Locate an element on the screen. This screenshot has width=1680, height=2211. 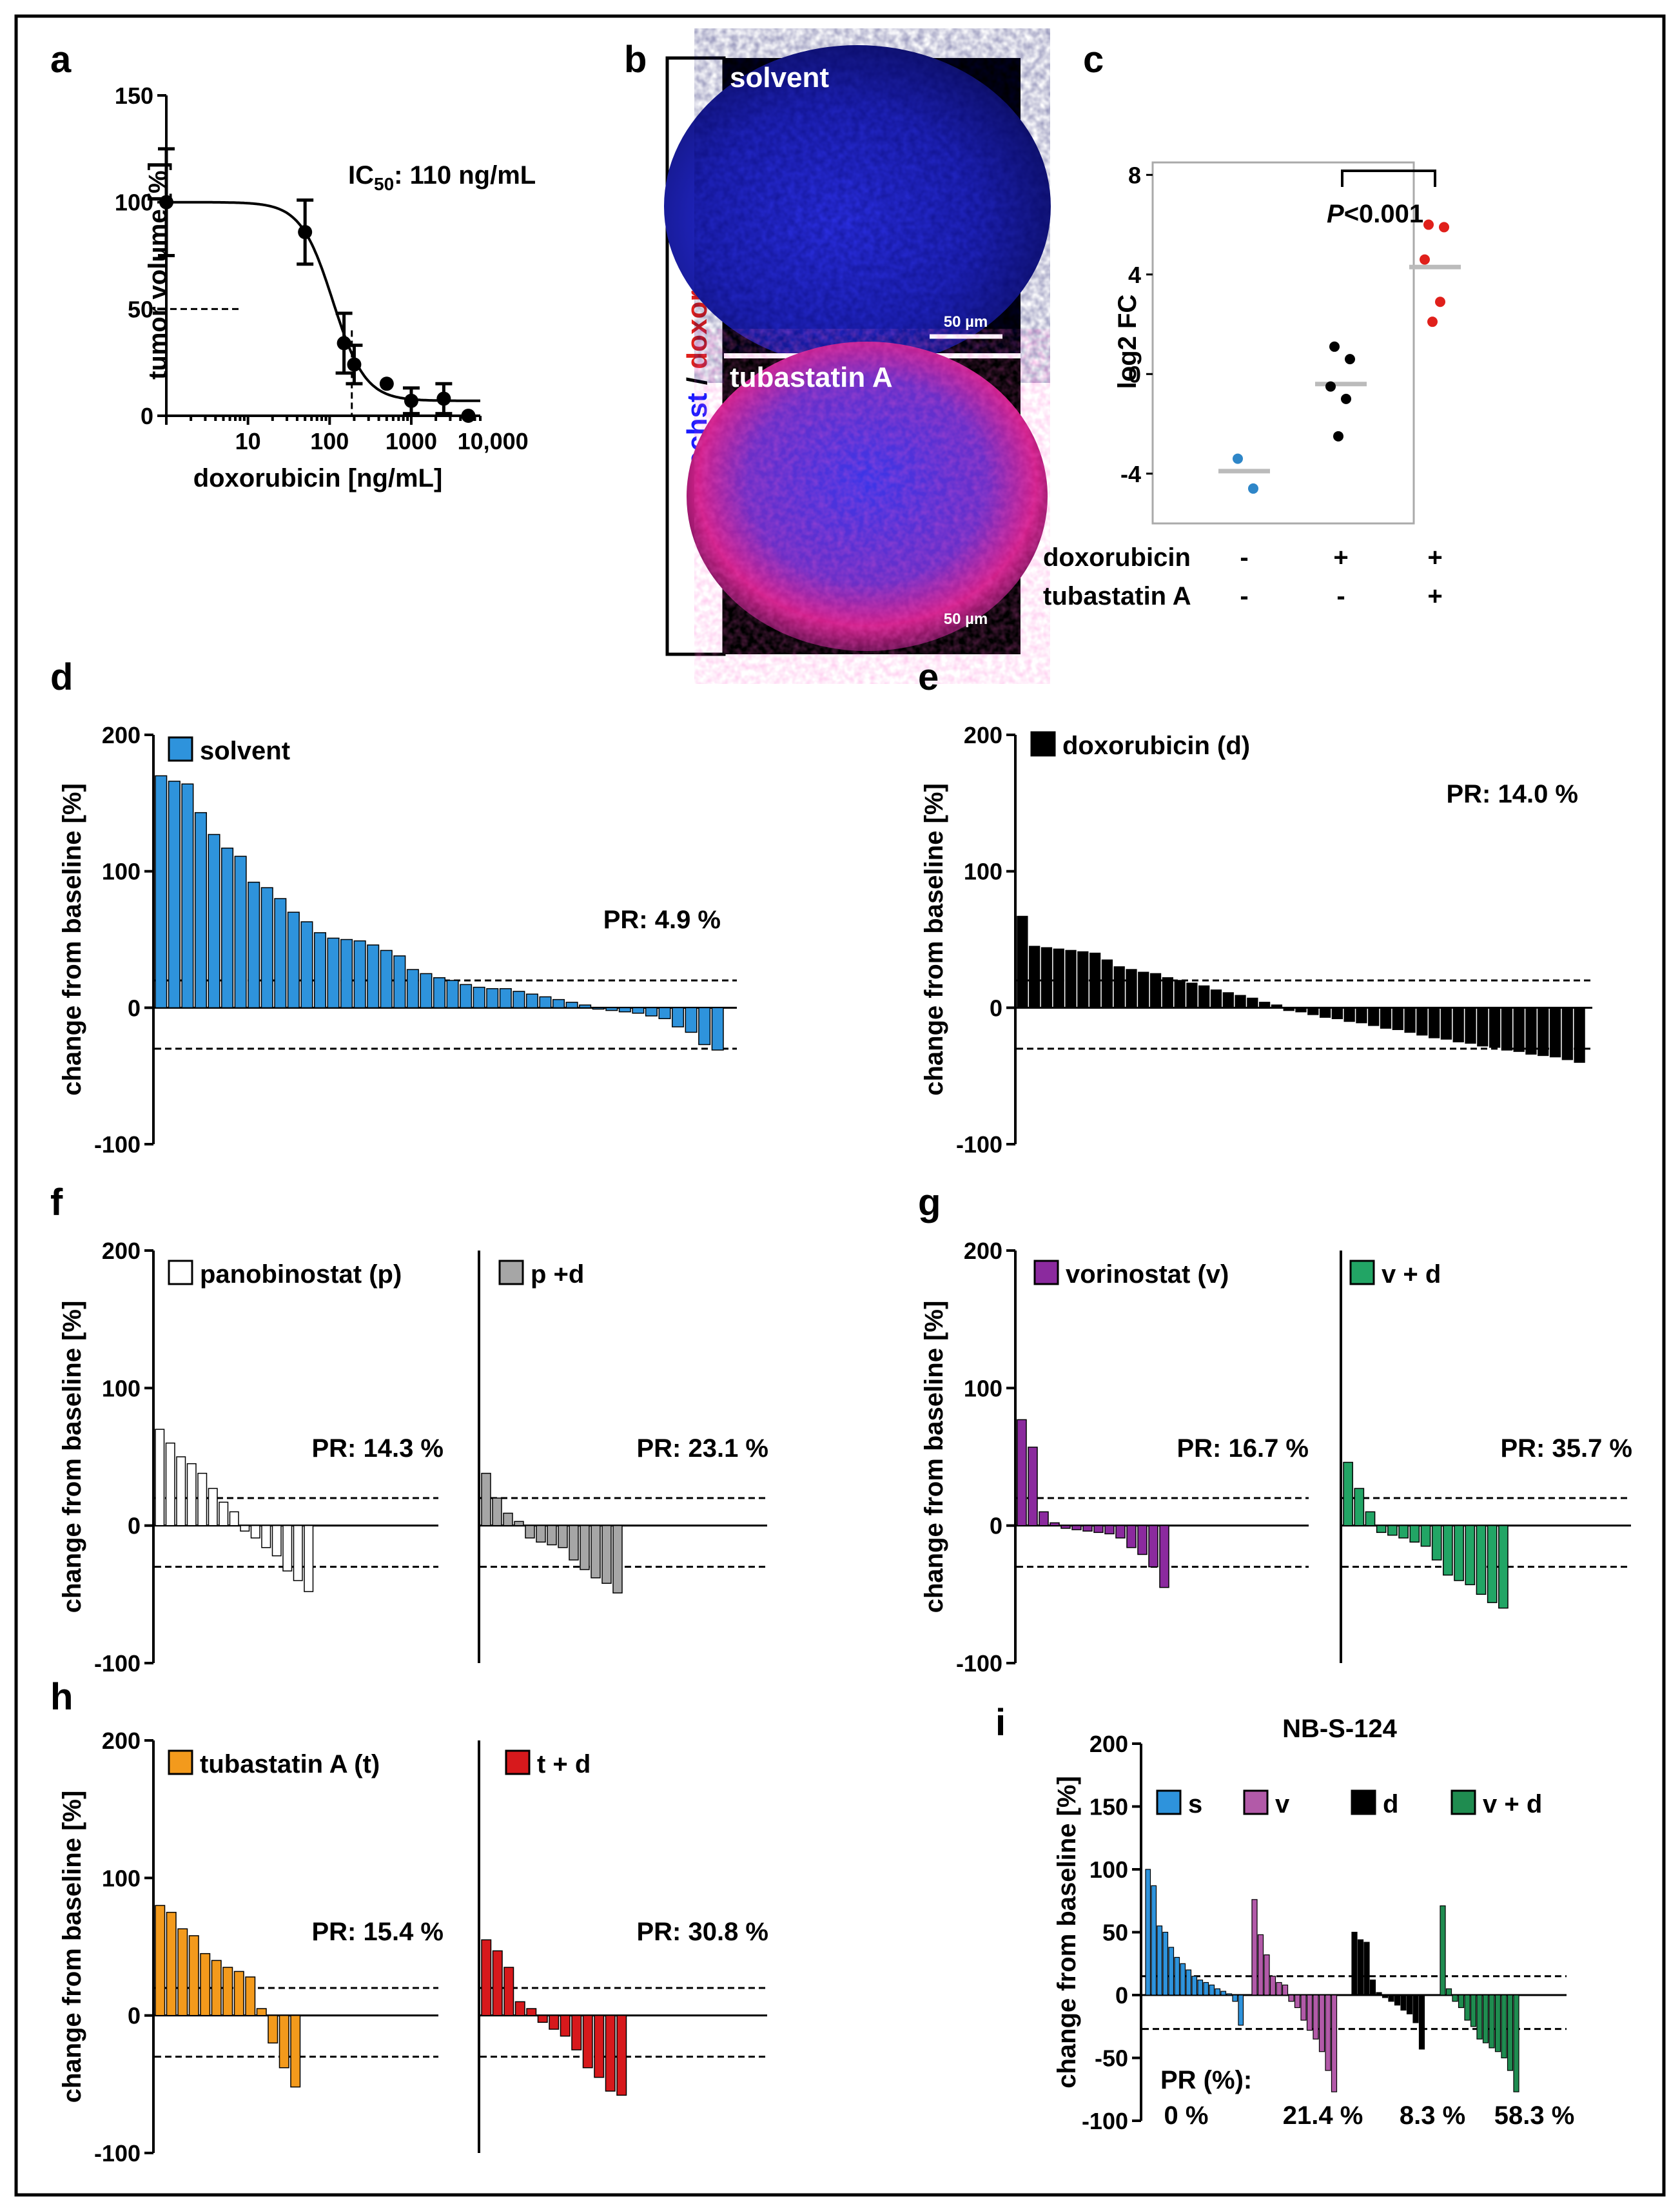
g1-bars-legend-label: vorinostat (v) is located at coordinates (1147, 1274).